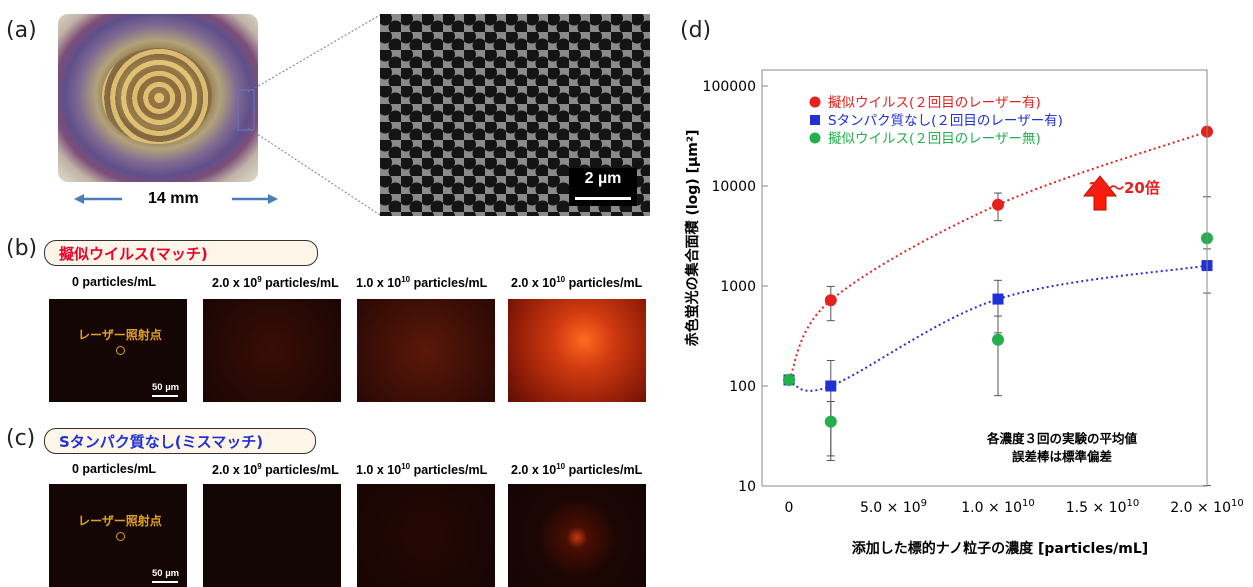 Image resolution: width=1253 pixels, height=587 pixels. What do you see at coordinates (945, 121) in the screenshot?
I see `legend-label-1: Sタンパク質なし(２回目のレーザー有)` at bounding box center [945, 121].